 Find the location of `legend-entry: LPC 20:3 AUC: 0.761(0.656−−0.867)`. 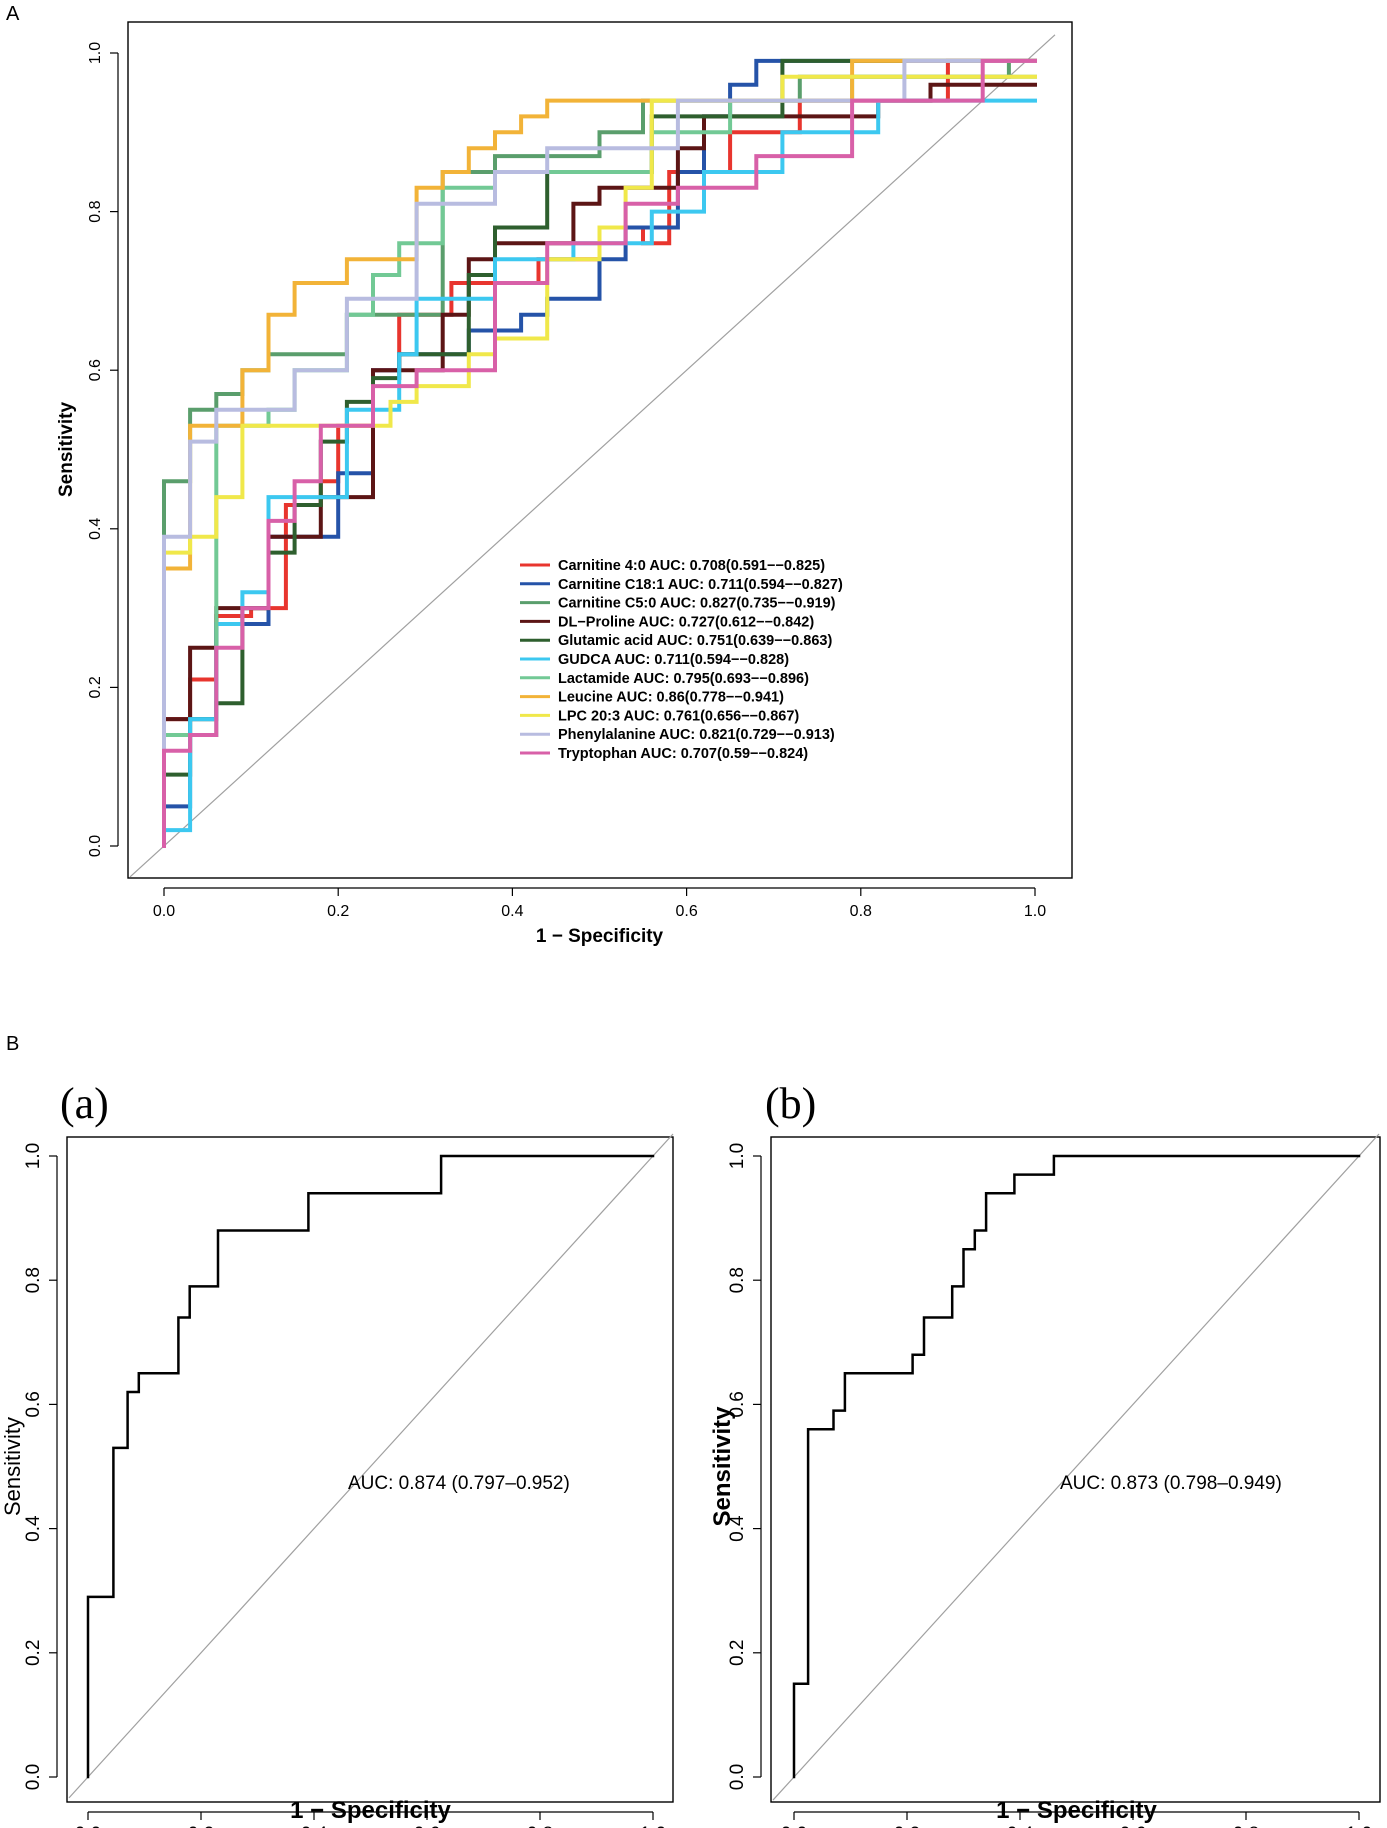

legend-entry: LPC 20:3 AUC: 0.761(0.656−−0.867) is located at coordinates (678, 716).